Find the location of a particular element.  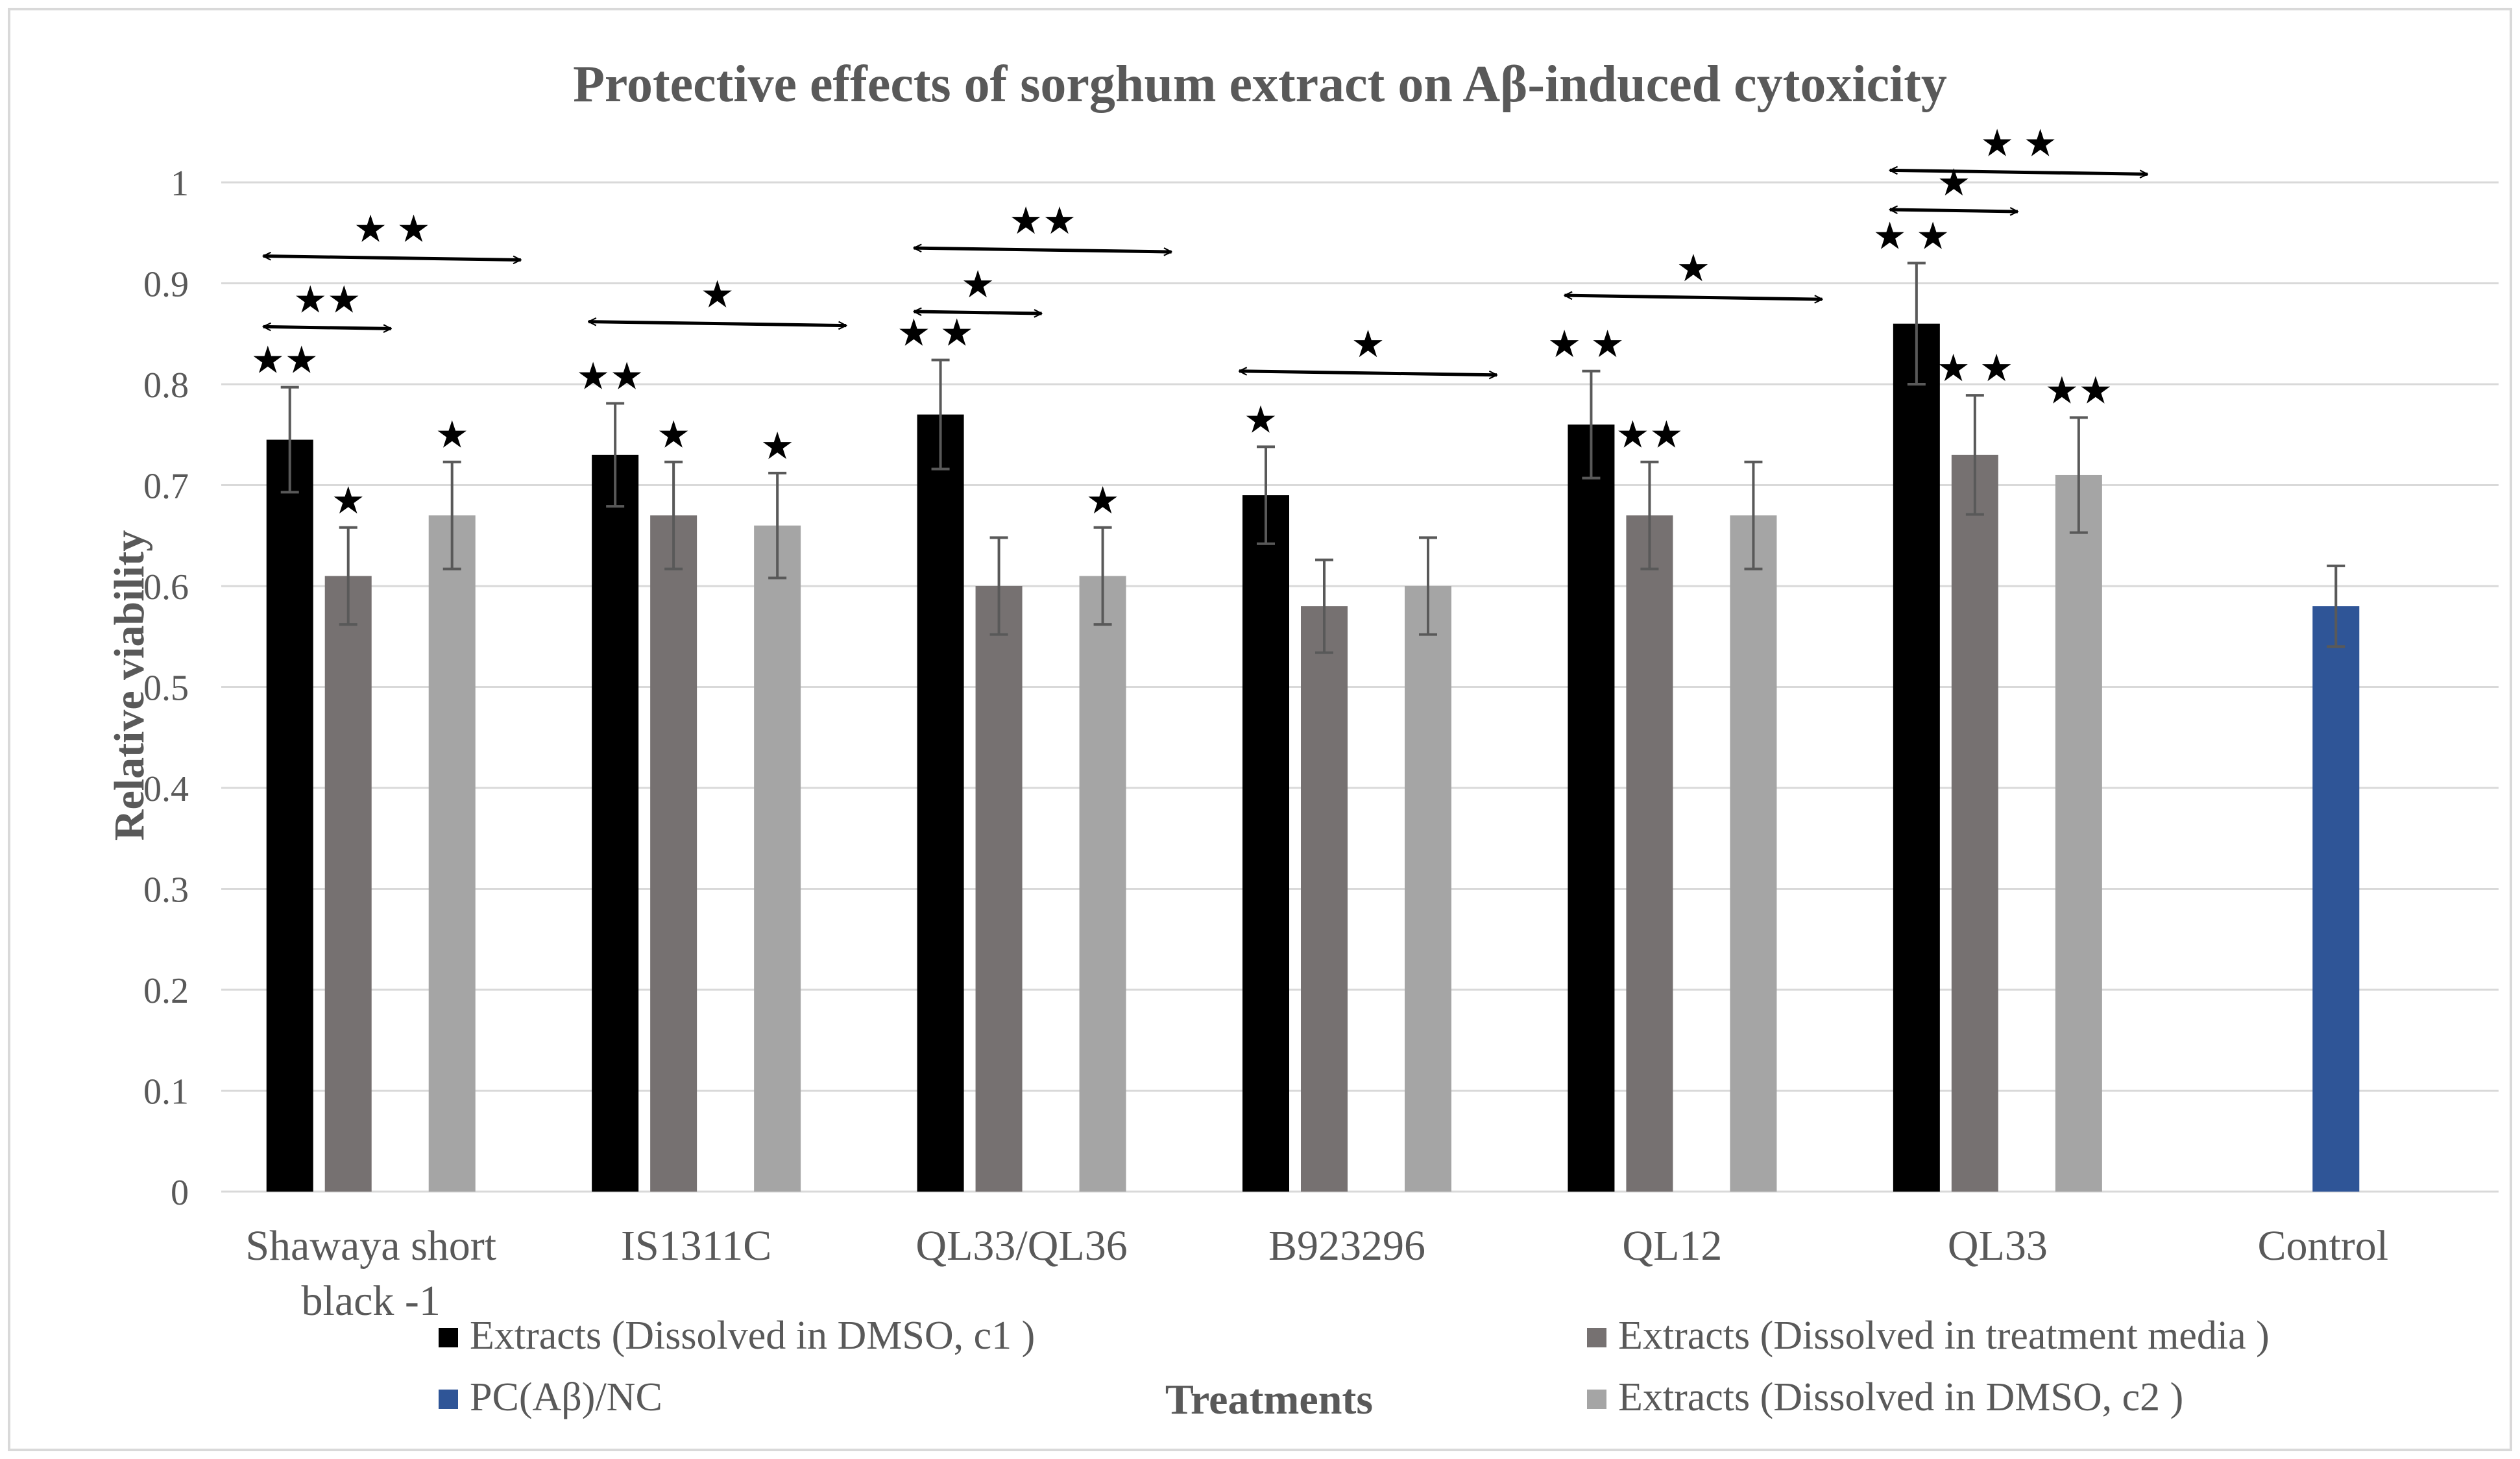

y-tick-label: 1 is located at coordinates (180, 184).